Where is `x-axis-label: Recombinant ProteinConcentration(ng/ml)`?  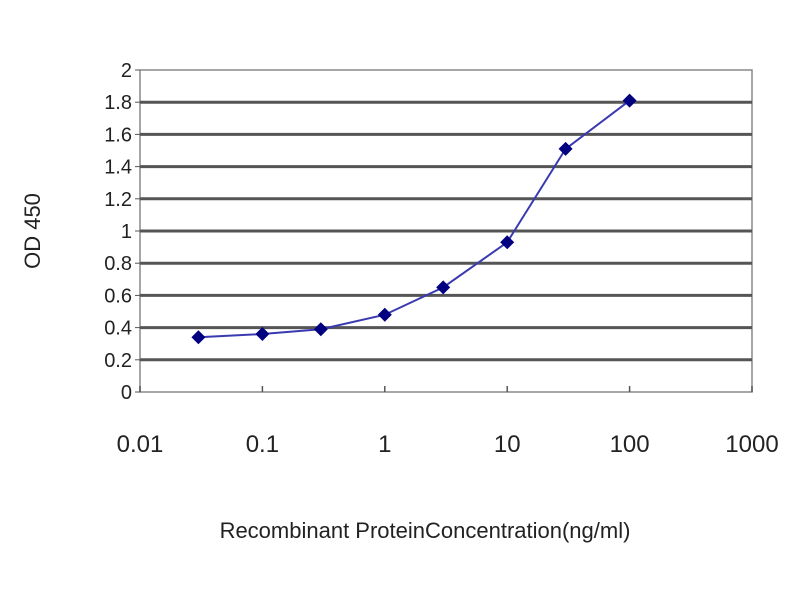
x-axis-label: Recombinant ProteinConcentration(ng/ml) is located at coordinates (425, 530).